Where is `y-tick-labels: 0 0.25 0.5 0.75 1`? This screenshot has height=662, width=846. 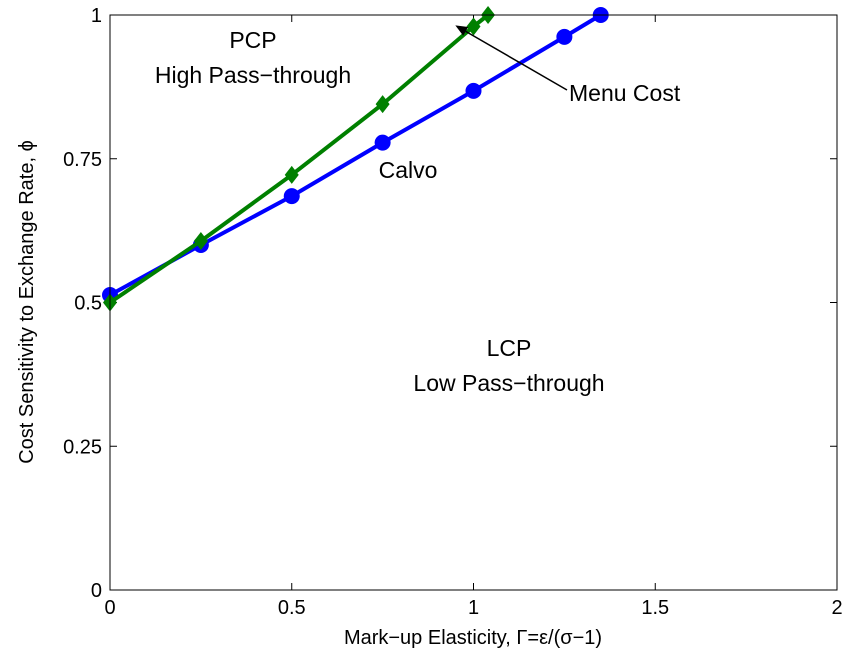
y-tick-labels: 0 0.25 0.5 0.75 1 is located at coordinates (82, 303).